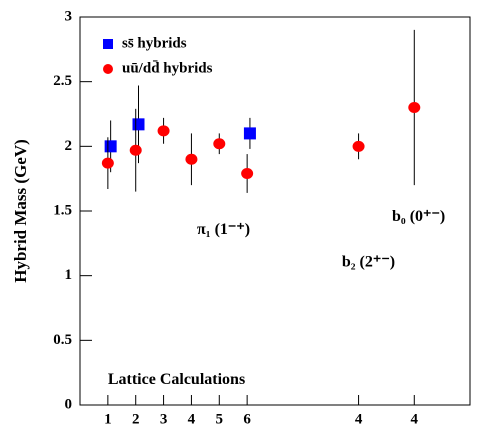 The image size is (481, 435). What do you see at coordinates (62, 210) in the screenshot?
I see `y-tick-label: 1.5` at bounding box center [62, 210].